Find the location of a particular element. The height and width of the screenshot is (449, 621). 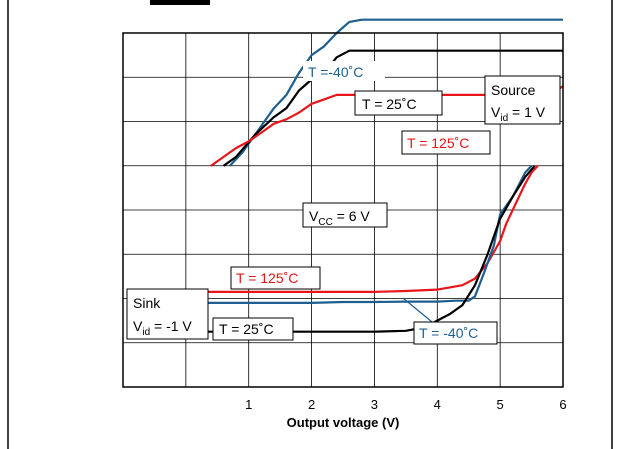

annotation-sink-25: T = 25˚C is located at coordinates (253, 329).